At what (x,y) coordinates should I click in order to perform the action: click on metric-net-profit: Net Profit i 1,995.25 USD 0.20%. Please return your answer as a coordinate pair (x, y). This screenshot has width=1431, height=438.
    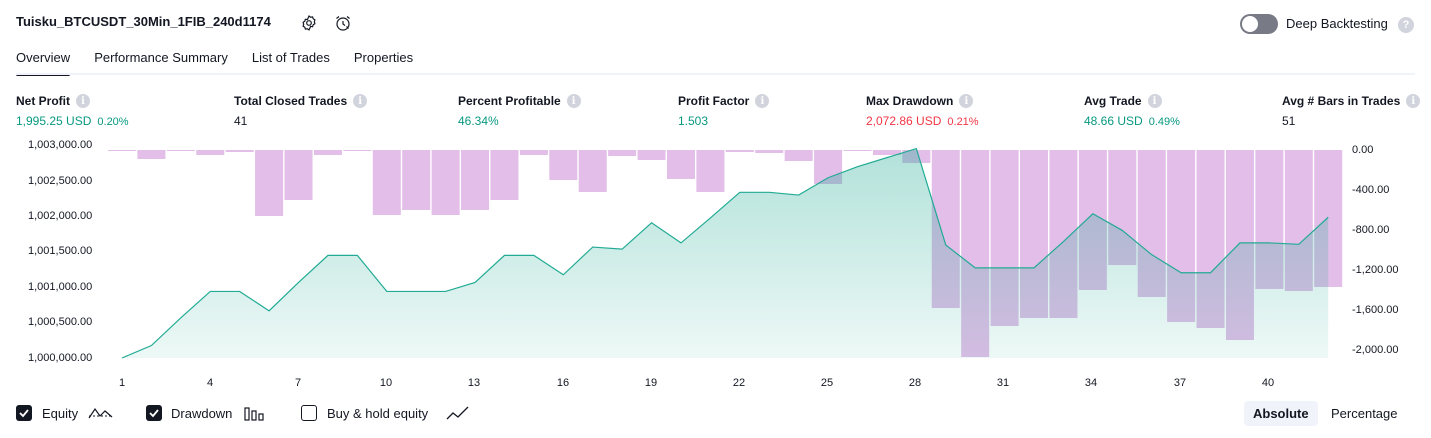
    Looking at the image, I should click on (72, 111).